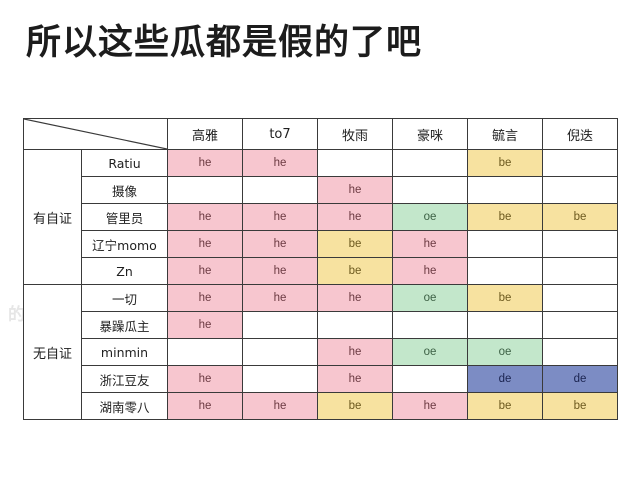 The width and height of the screenshot is (641, 500). I want to click on table-row: 管里员 he he he oe be be, so click(321, 217).